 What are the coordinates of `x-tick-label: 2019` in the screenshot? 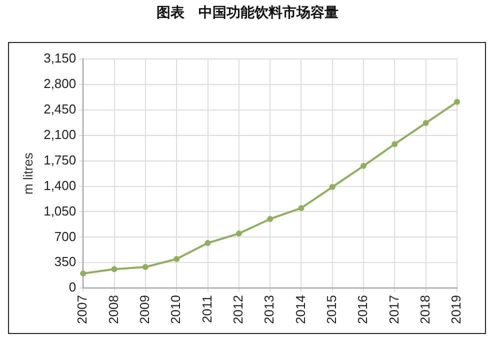 It's located at (456, 309).